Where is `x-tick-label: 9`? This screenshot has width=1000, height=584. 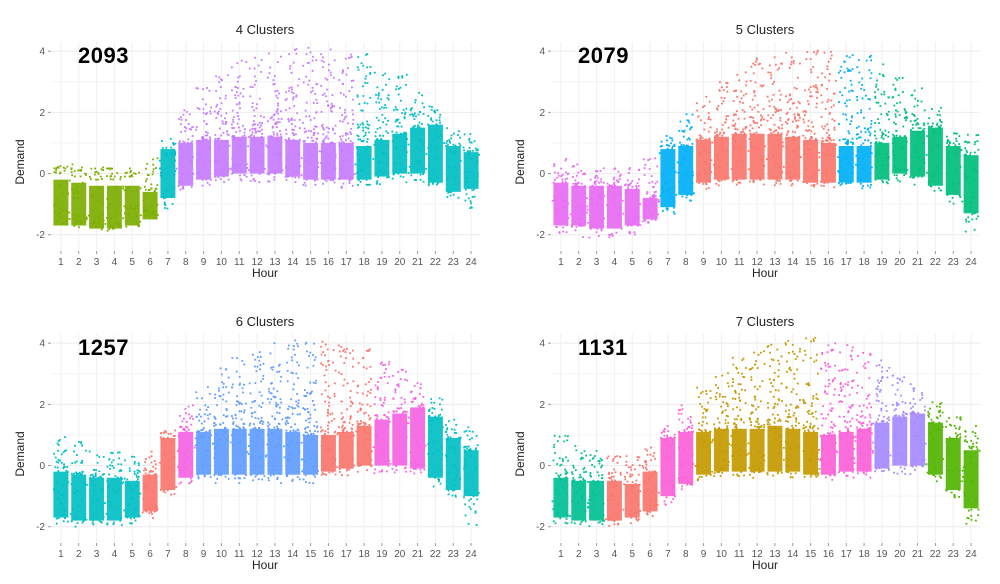
x-tick-label: 9 is located at coordinates (204, 554).